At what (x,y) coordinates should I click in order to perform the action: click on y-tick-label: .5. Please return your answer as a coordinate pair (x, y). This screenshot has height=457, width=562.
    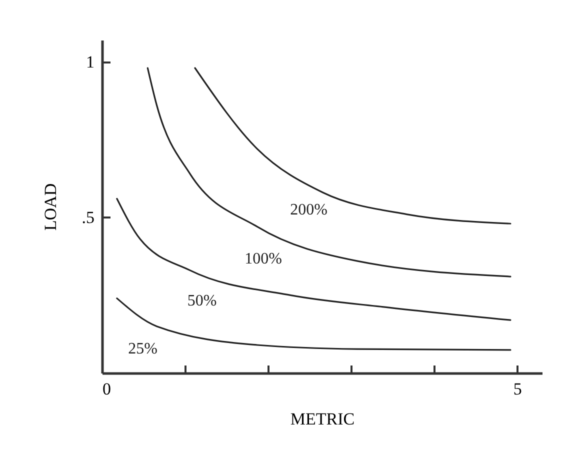
    Looking at the image, I should click on (88, 217).